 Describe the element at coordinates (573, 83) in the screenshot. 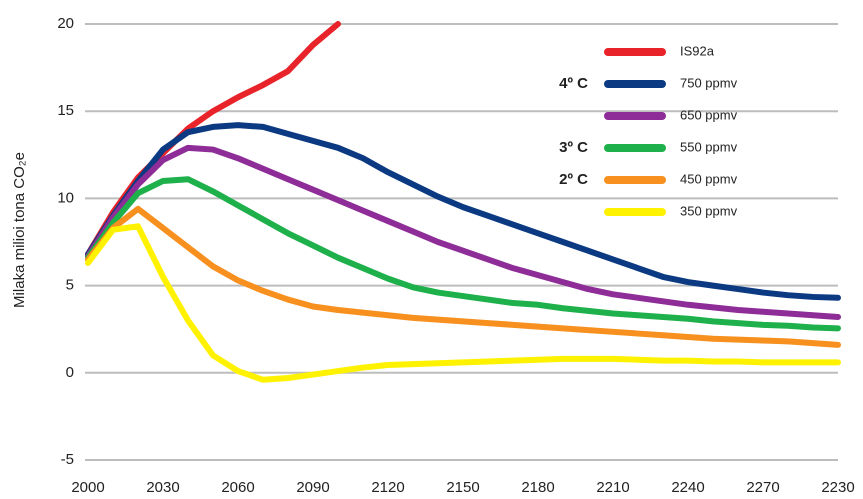

I see `annotation: 4º C` at that location.